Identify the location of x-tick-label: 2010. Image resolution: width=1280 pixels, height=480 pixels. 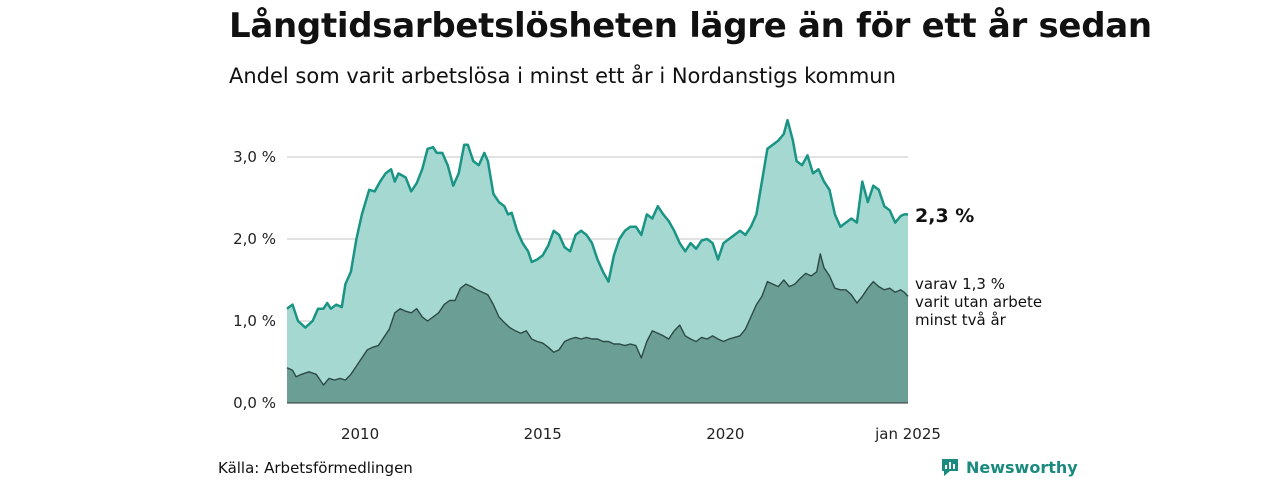
(360, 434).